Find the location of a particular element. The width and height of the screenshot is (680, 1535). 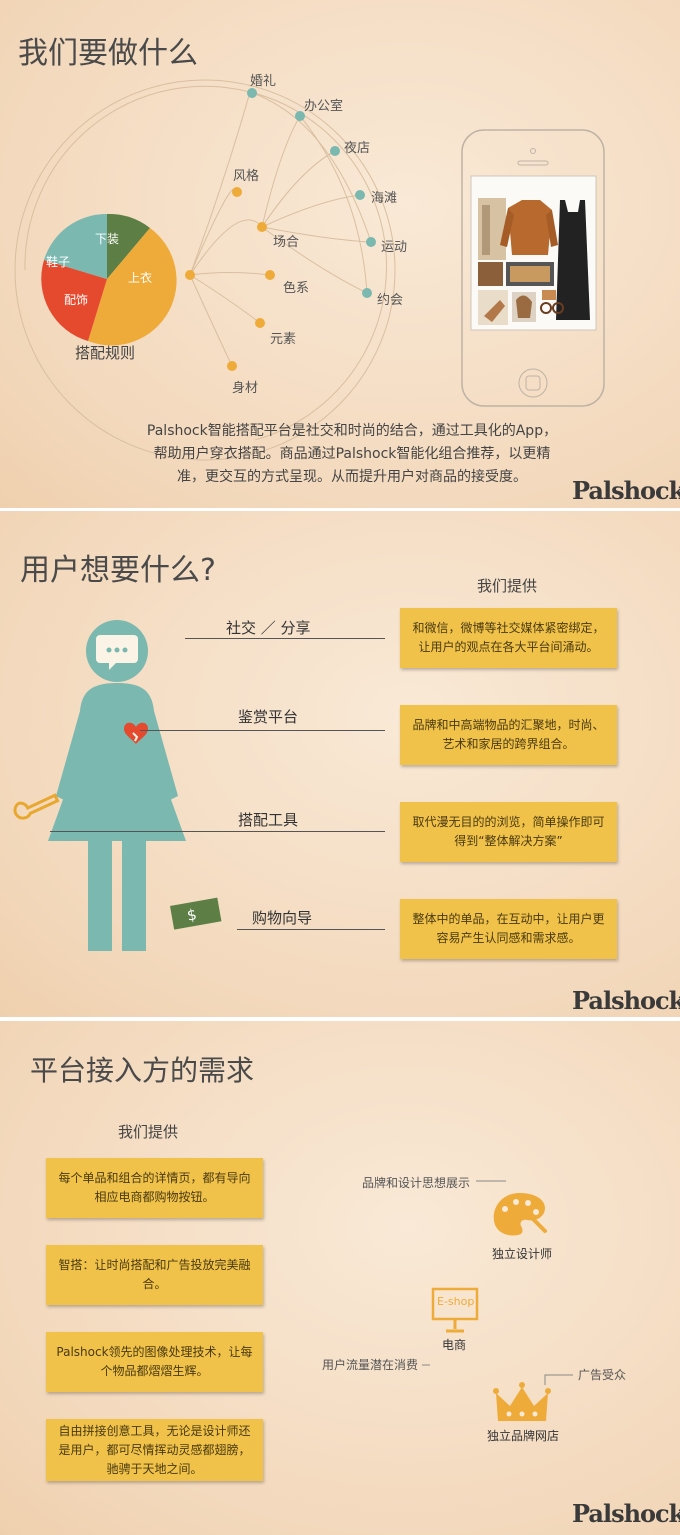

pie-label-tops: 上衣 is located at coordinates (140, 278).